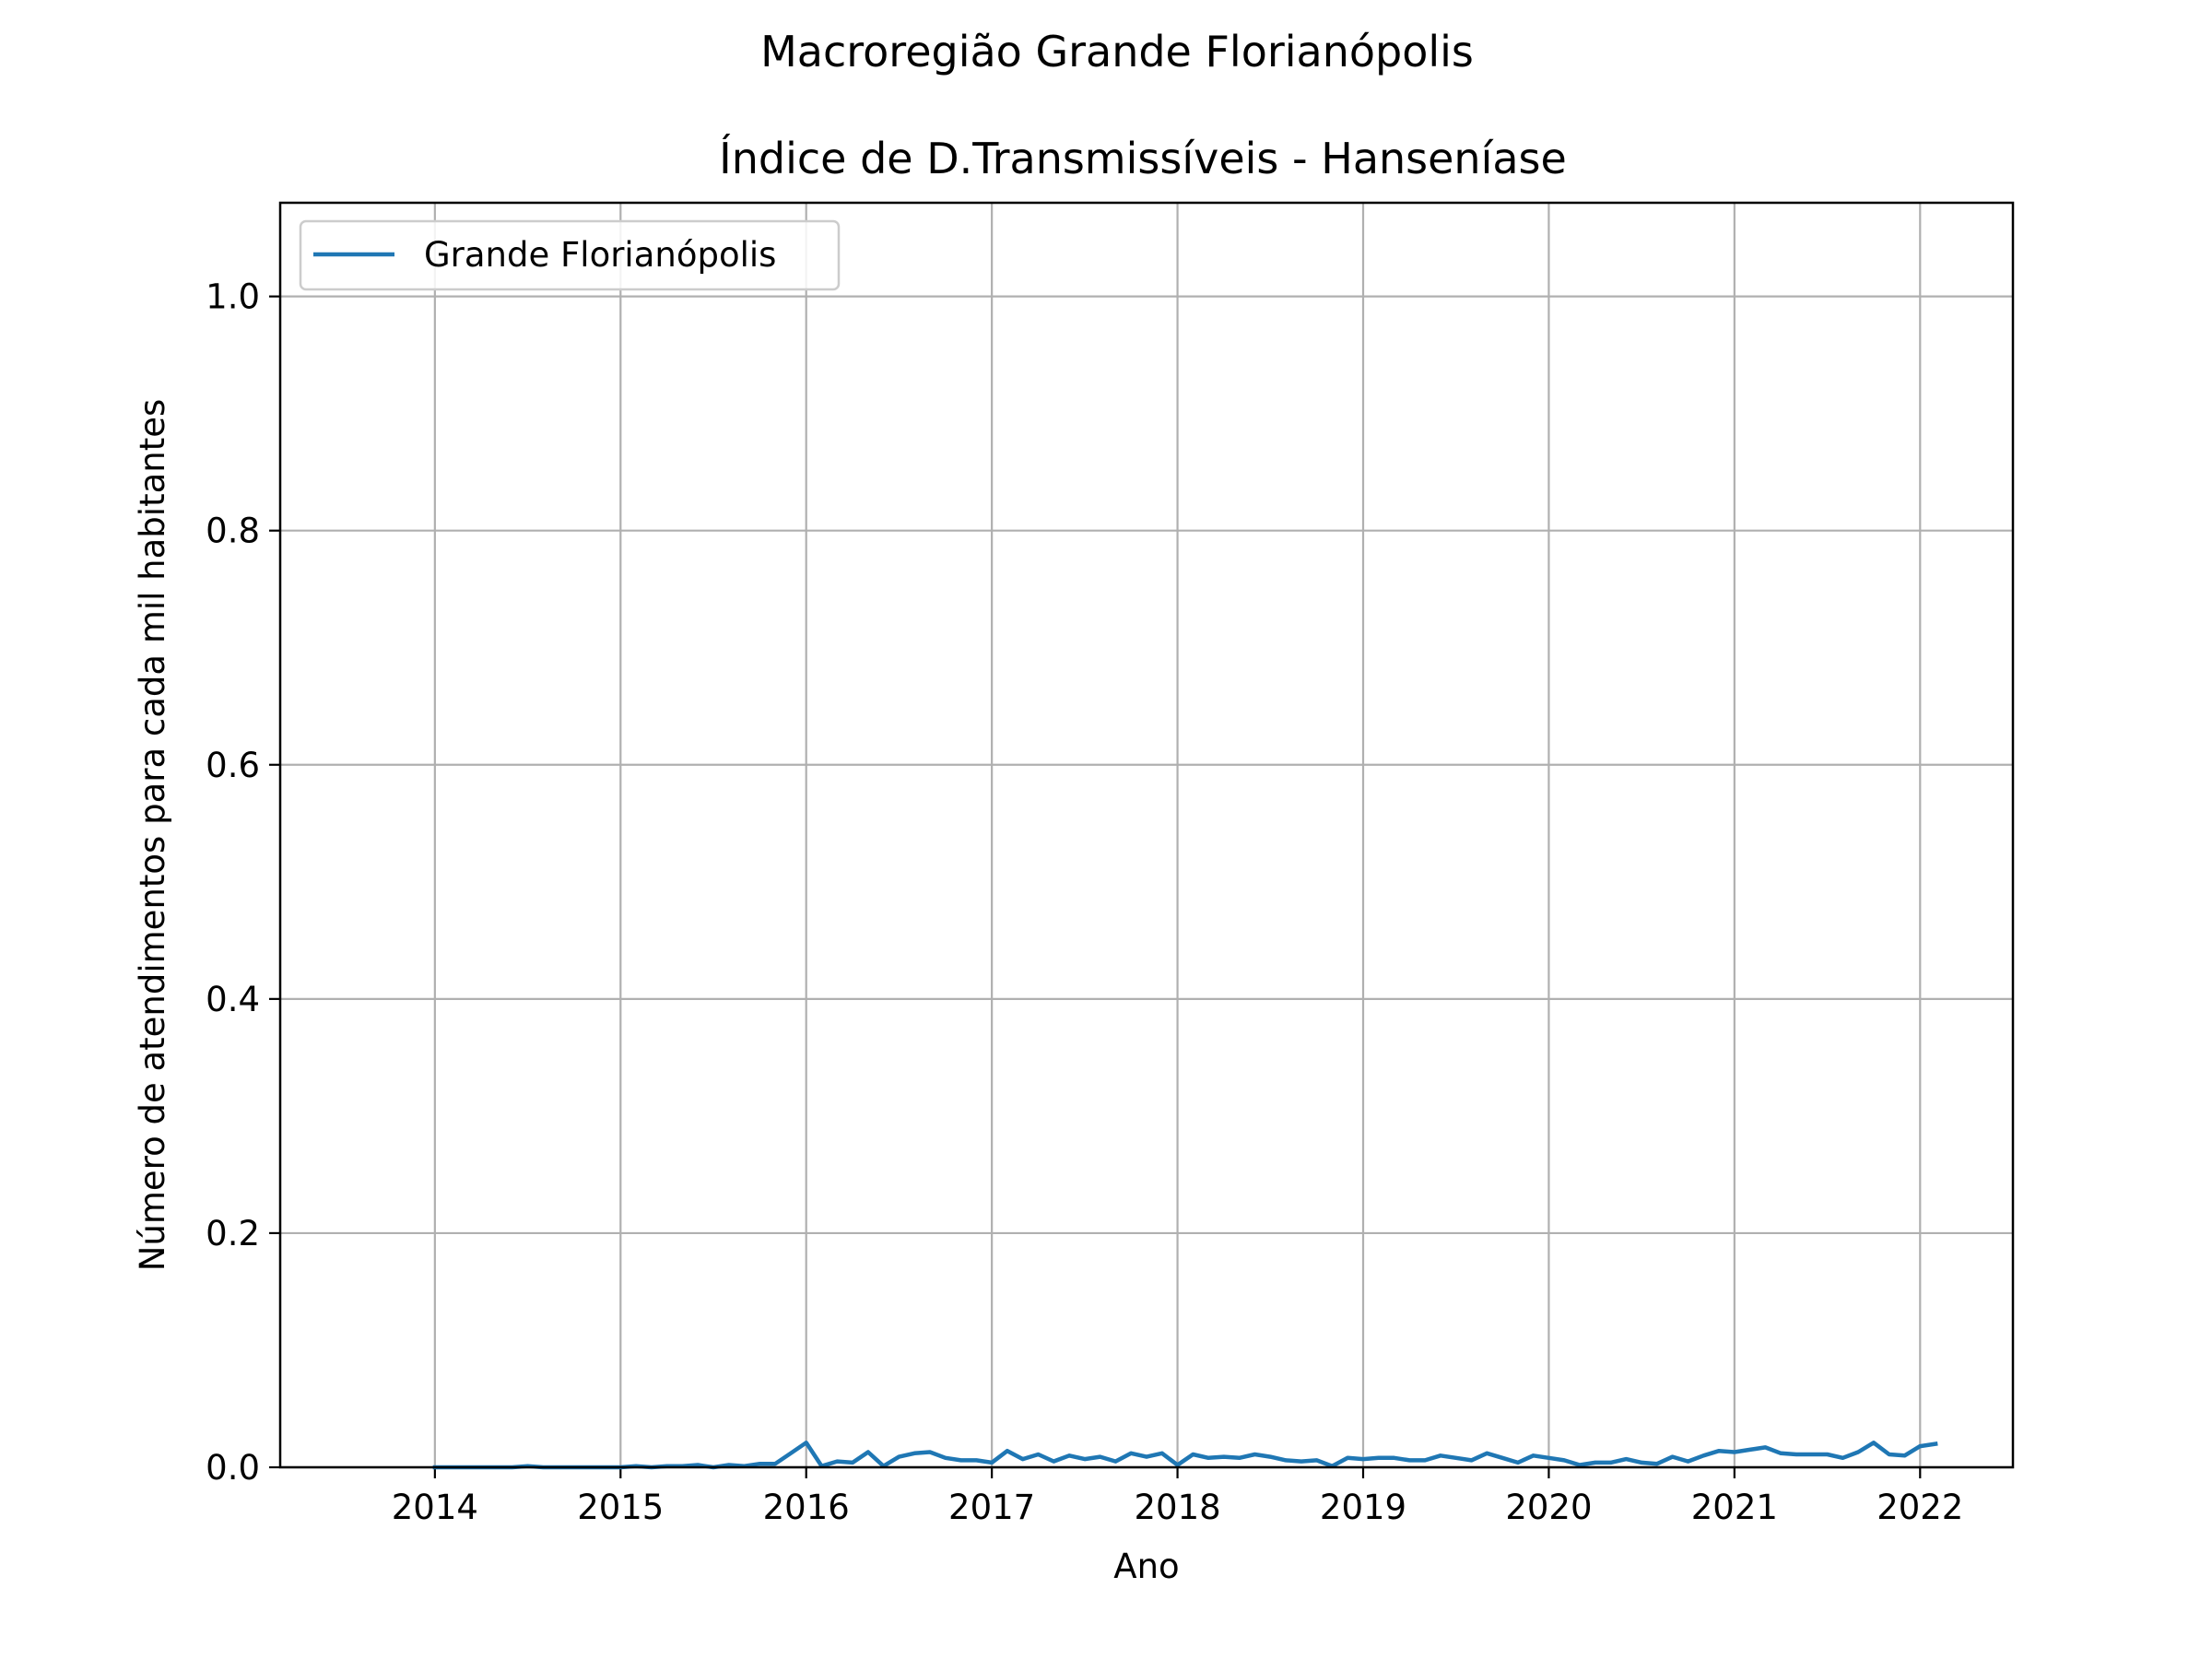 This screenshot has height=1659, width=2212. What do you see at coordinates (233, 999) in the screenshot?
I see `y-tick-label: 0.4` at bounding box center [233, 999].